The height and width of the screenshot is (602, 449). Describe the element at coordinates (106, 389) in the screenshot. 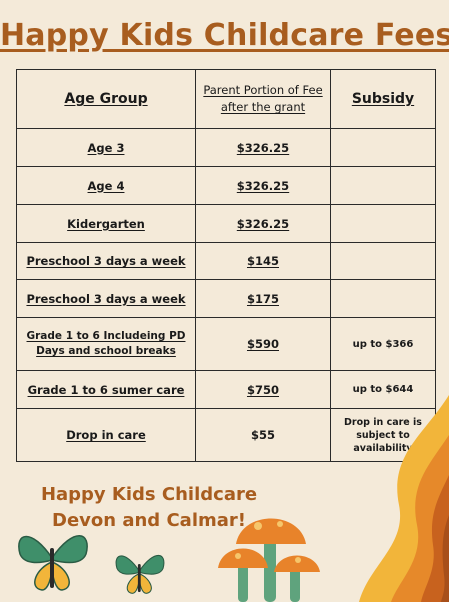

I see `cell-age: Grade 1 to 6 sumer care` at that location.